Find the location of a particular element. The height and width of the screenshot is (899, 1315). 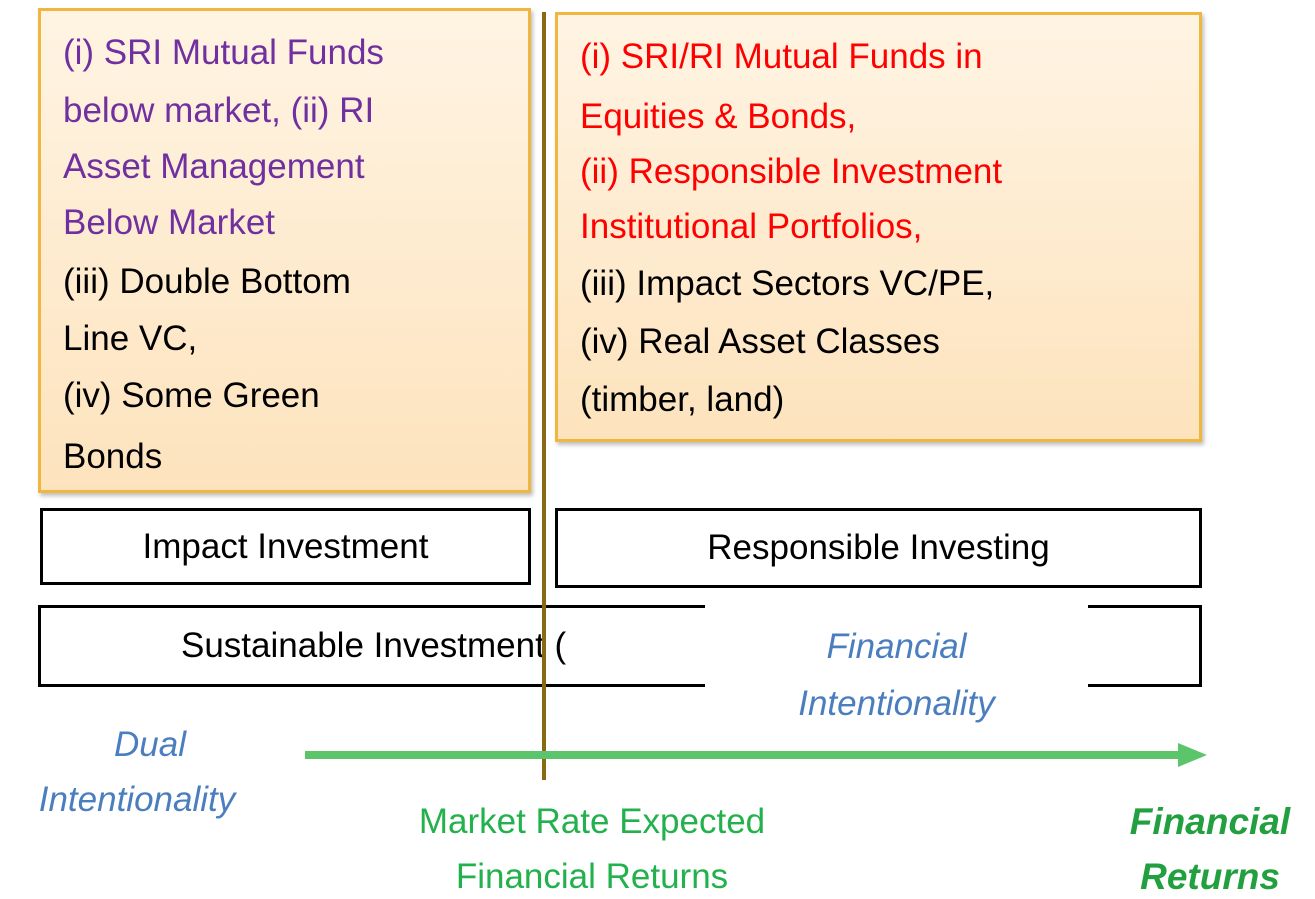

impact-investment-box: Impact Investment is located at coordinates (285, 546).